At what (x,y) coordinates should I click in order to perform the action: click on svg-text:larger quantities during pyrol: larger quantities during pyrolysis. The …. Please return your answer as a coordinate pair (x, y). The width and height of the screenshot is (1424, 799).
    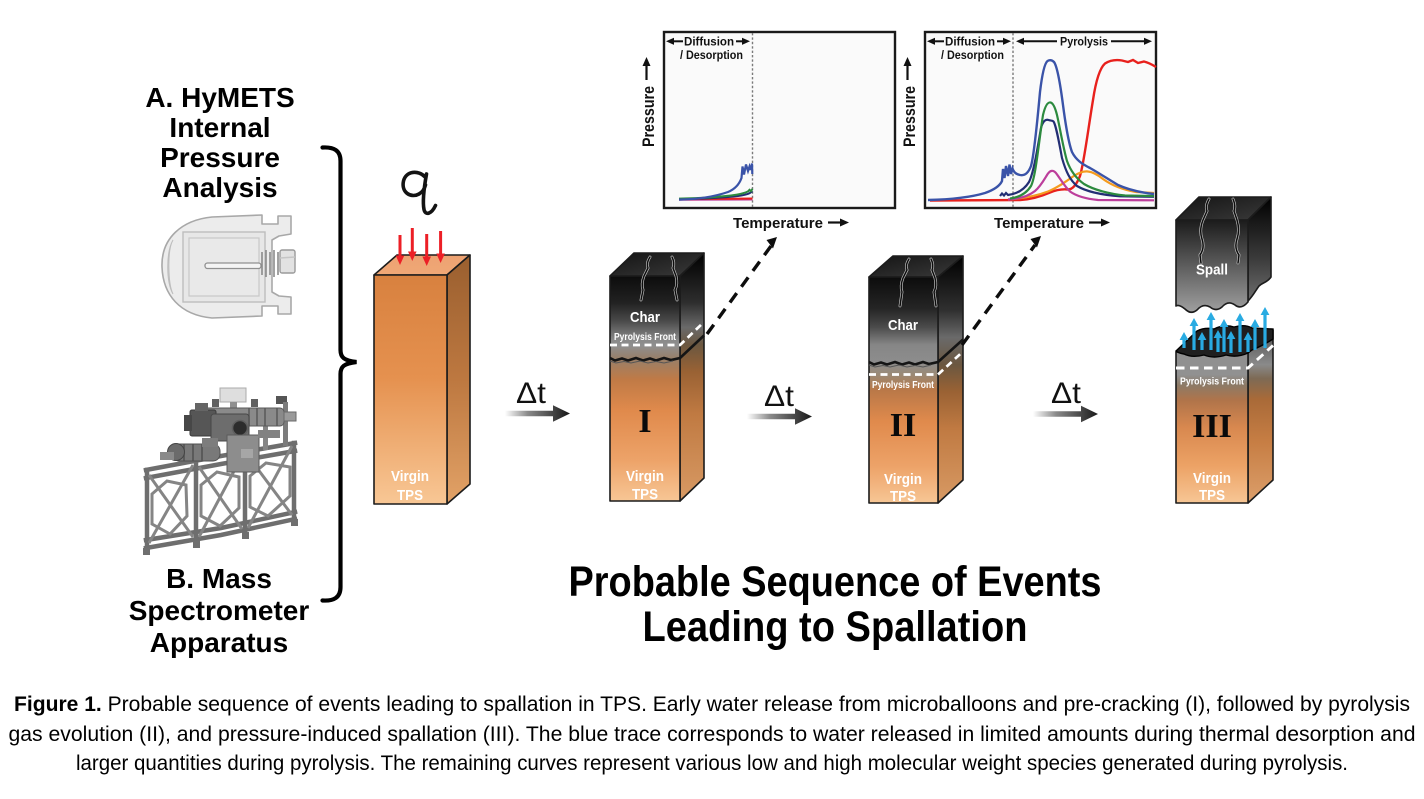
    Looking at the image, I should click on (712, 763).